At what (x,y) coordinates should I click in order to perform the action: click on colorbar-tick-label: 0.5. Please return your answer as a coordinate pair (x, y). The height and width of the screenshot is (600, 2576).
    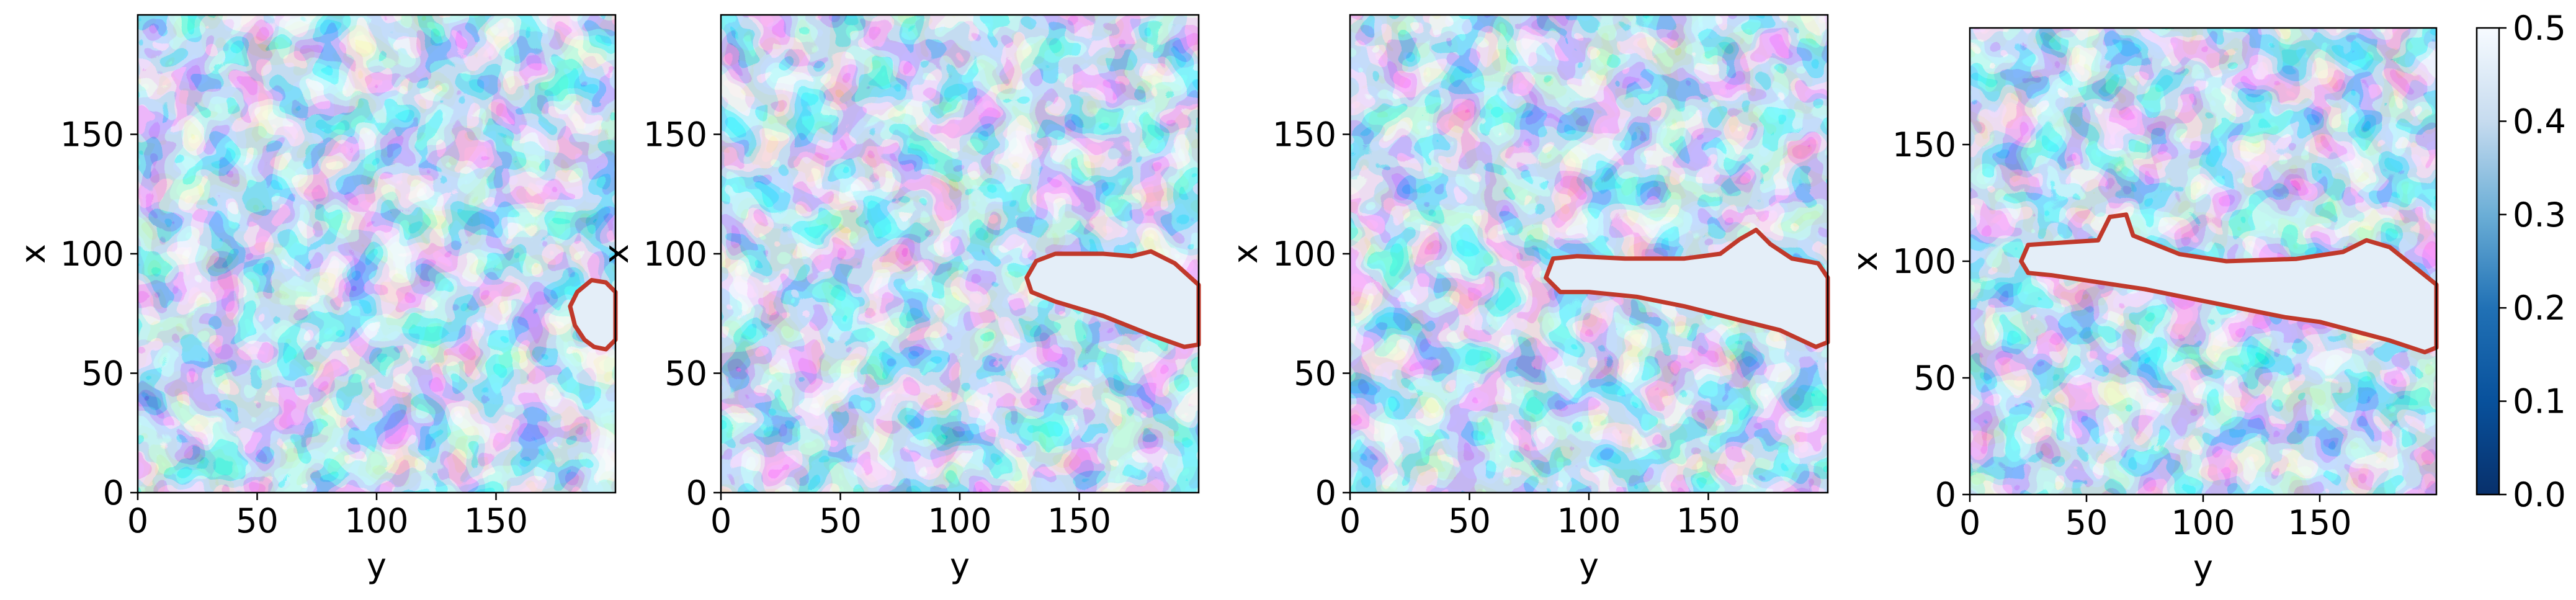
    Looking at the image, I should click on (2539, 28).